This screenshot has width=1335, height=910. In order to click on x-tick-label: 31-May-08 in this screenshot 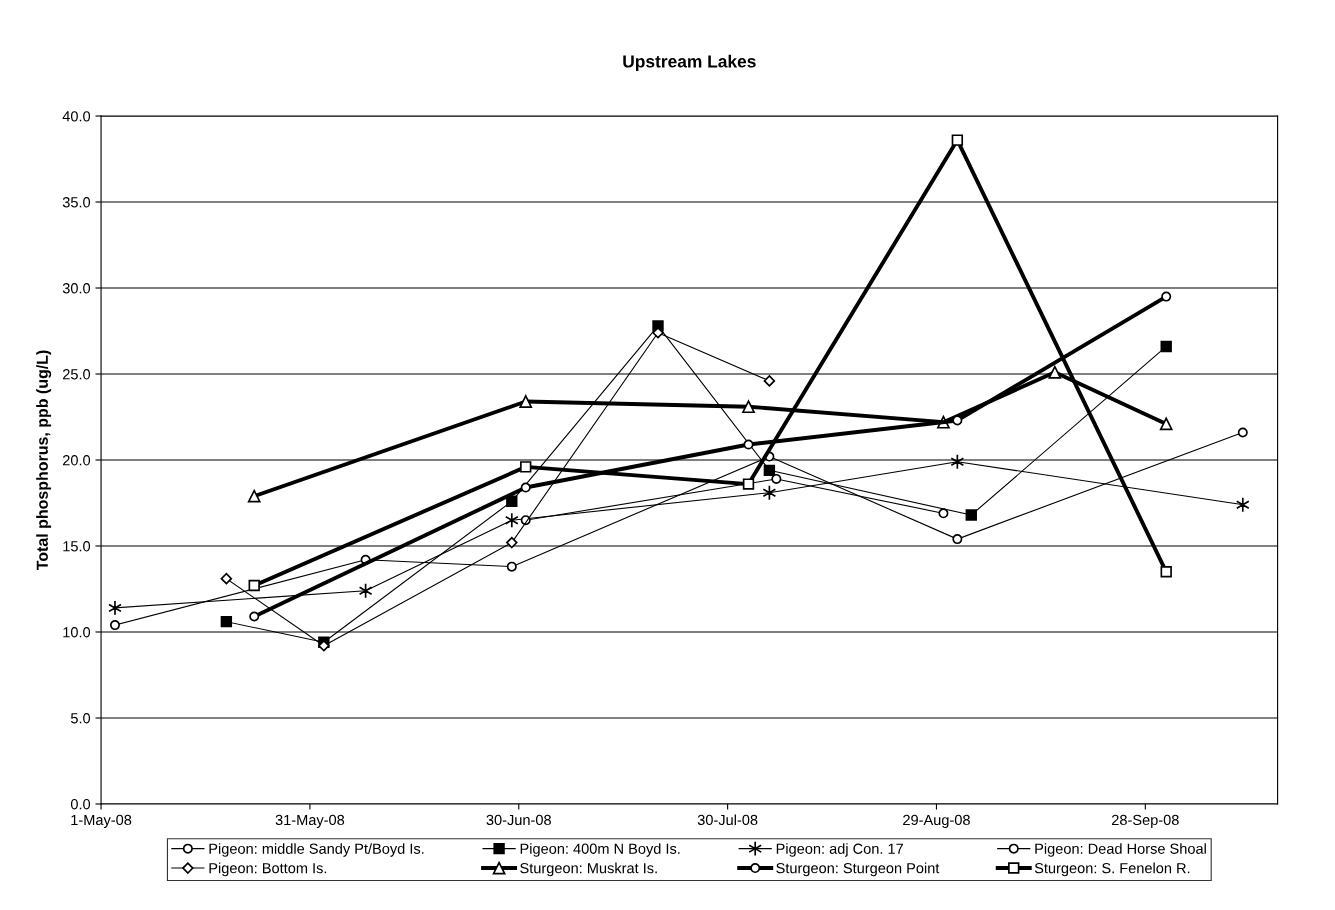, I will do `click(310, 821)`.